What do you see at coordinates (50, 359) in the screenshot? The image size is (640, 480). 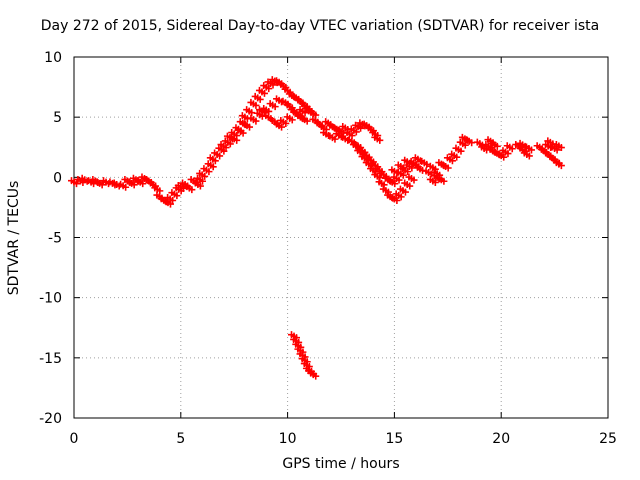 I see `y-tick-label: -15` at bounding box center [50, 359].